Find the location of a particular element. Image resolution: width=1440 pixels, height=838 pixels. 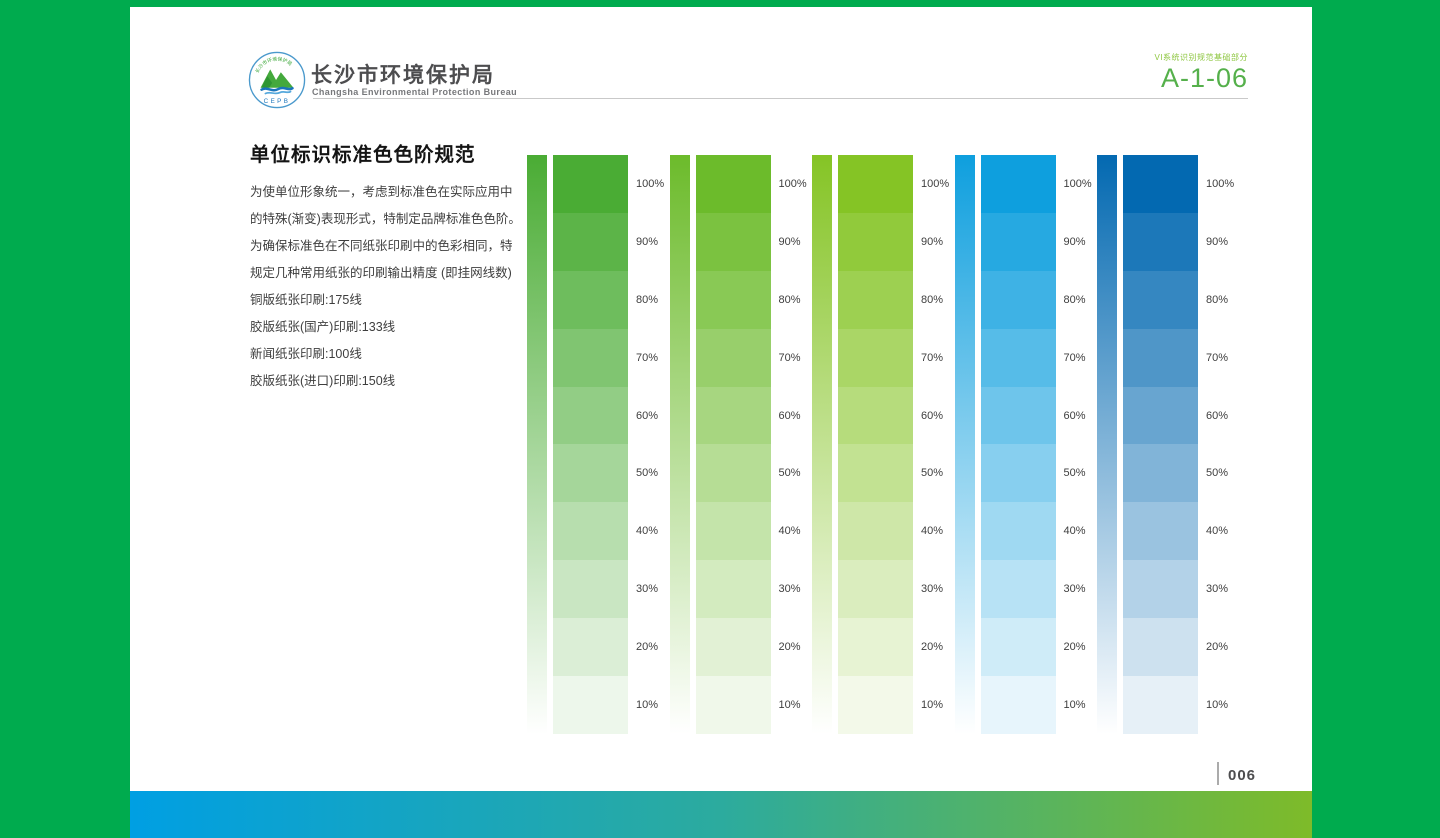

gradient-strip-mid-green is located at coordinates (679, 444).